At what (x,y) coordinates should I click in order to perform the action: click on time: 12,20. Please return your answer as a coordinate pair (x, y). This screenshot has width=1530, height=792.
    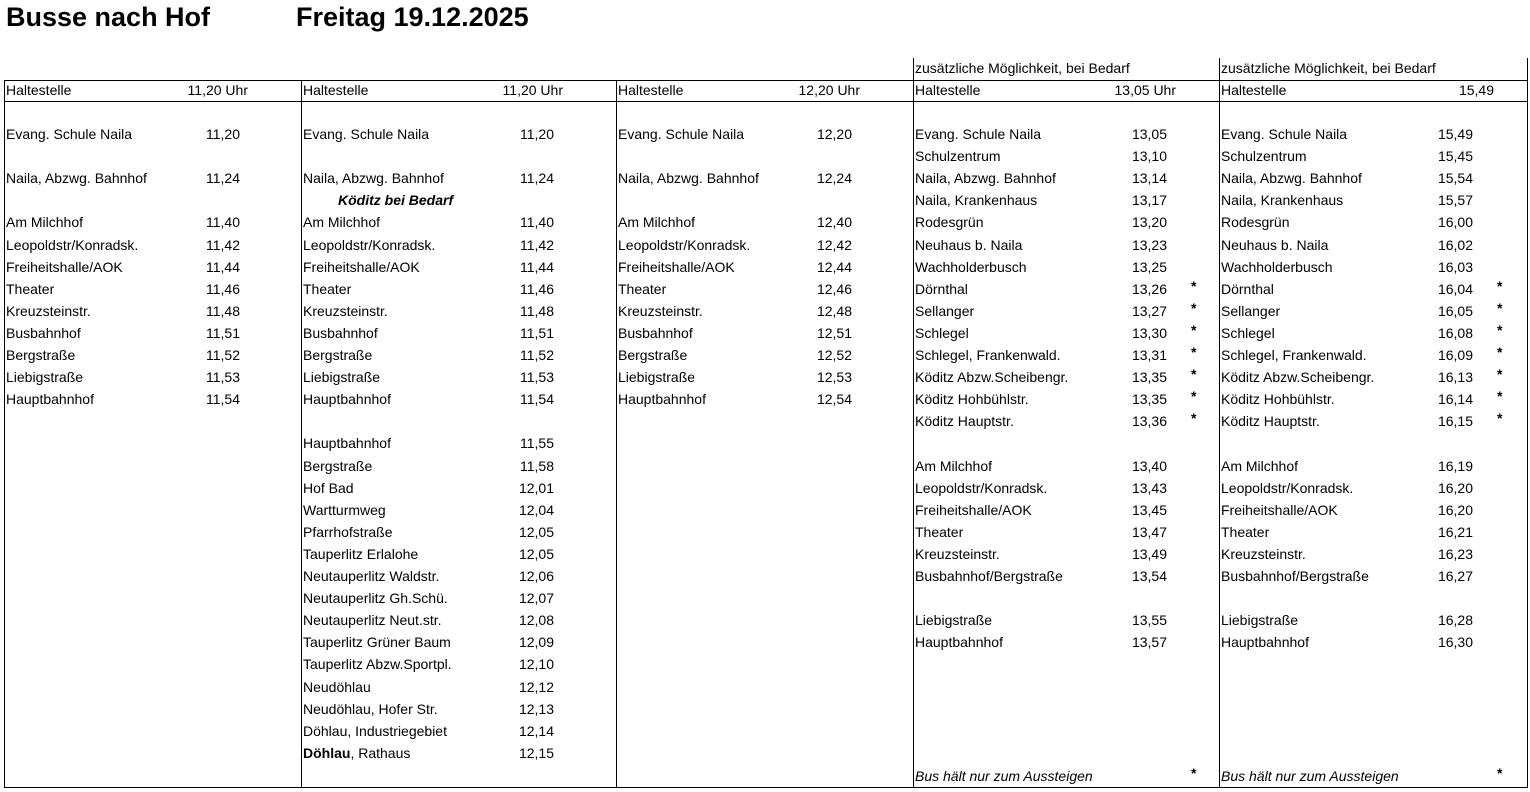
    Looking at the image, I should click on (834, 134).